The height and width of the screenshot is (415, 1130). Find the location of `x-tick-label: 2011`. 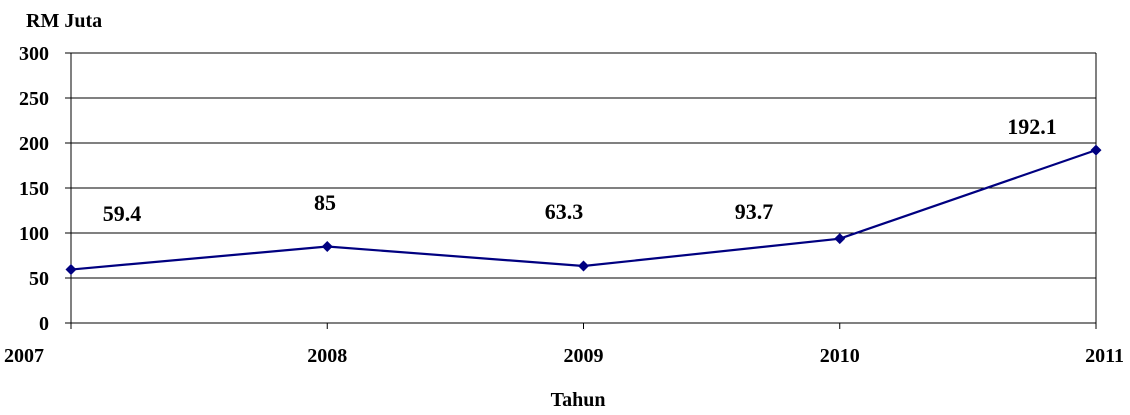

x-tick-label: 2011 is located at coordinates (1104, 356).